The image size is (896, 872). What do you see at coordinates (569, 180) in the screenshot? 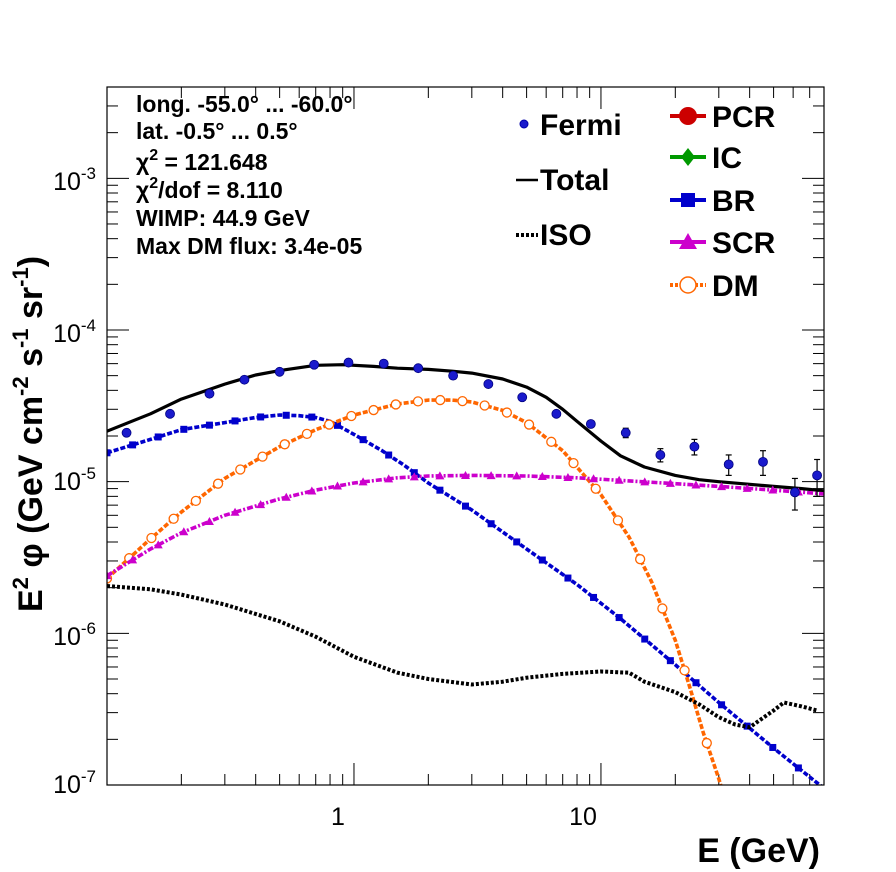
I see `legend-left: Fermi Total ISO` at bounding box center [569, 180].